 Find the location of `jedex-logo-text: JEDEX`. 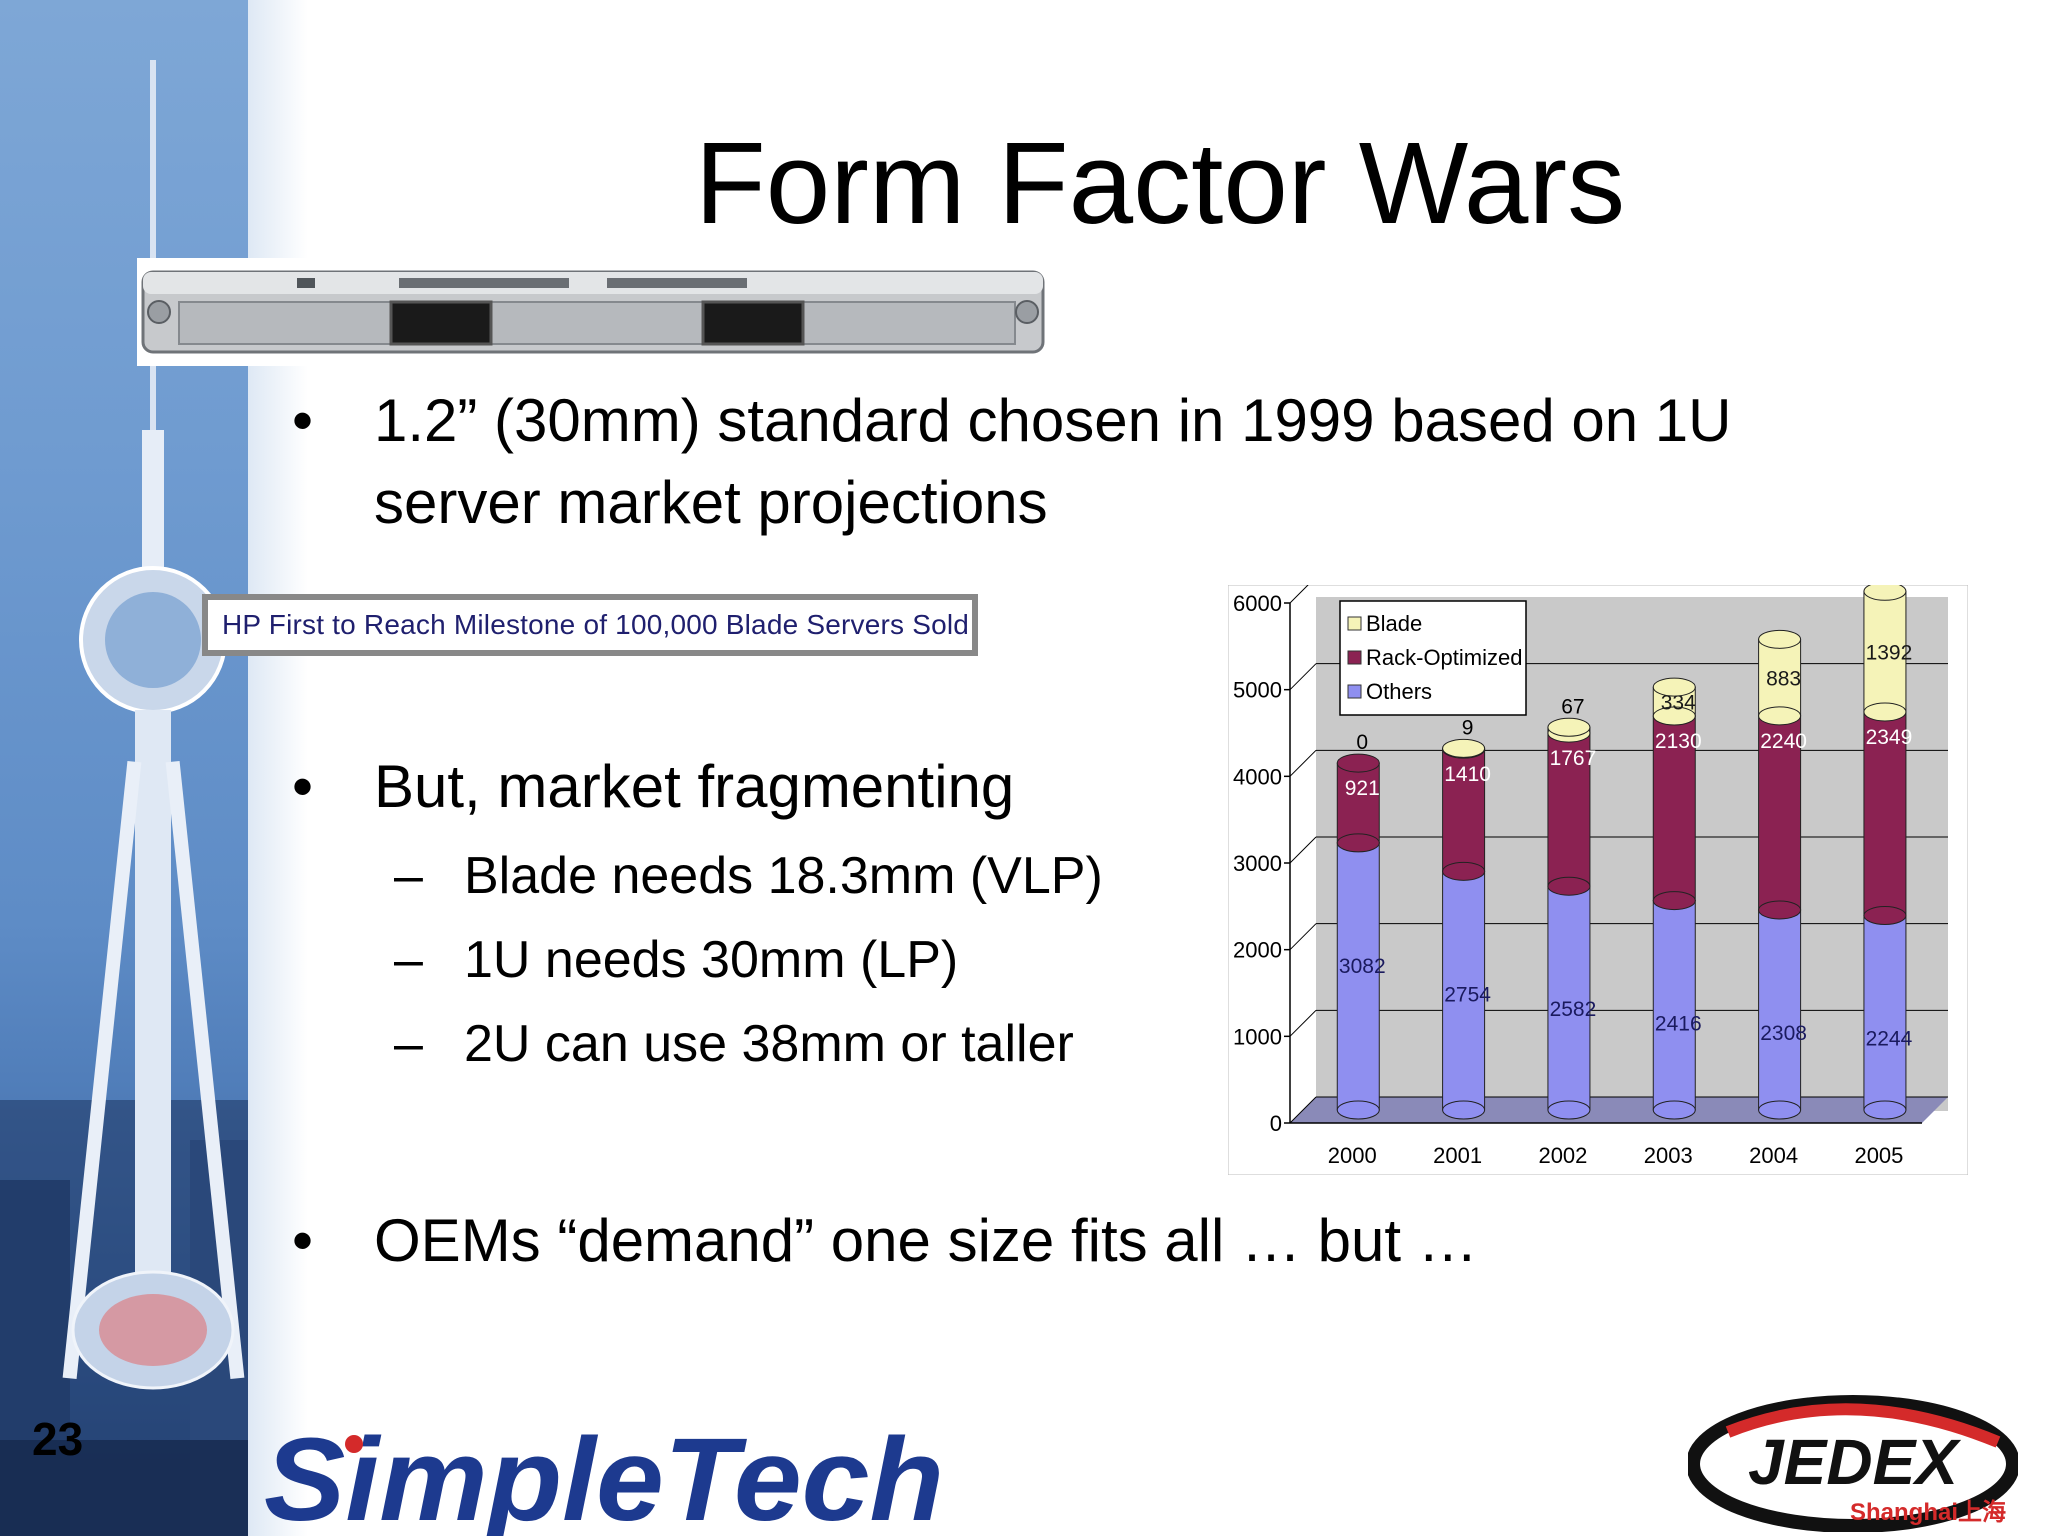

jedex-logo-text: JEDEX is located at coordinates (1854, 1462).